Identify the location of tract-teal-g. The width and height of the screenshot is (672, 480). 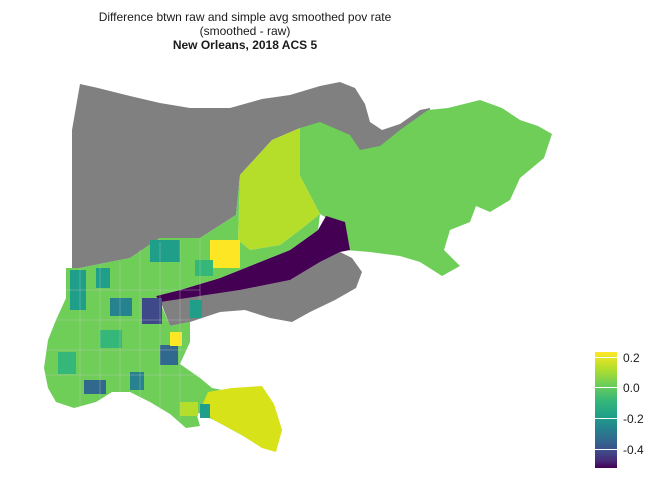
(205, 411).